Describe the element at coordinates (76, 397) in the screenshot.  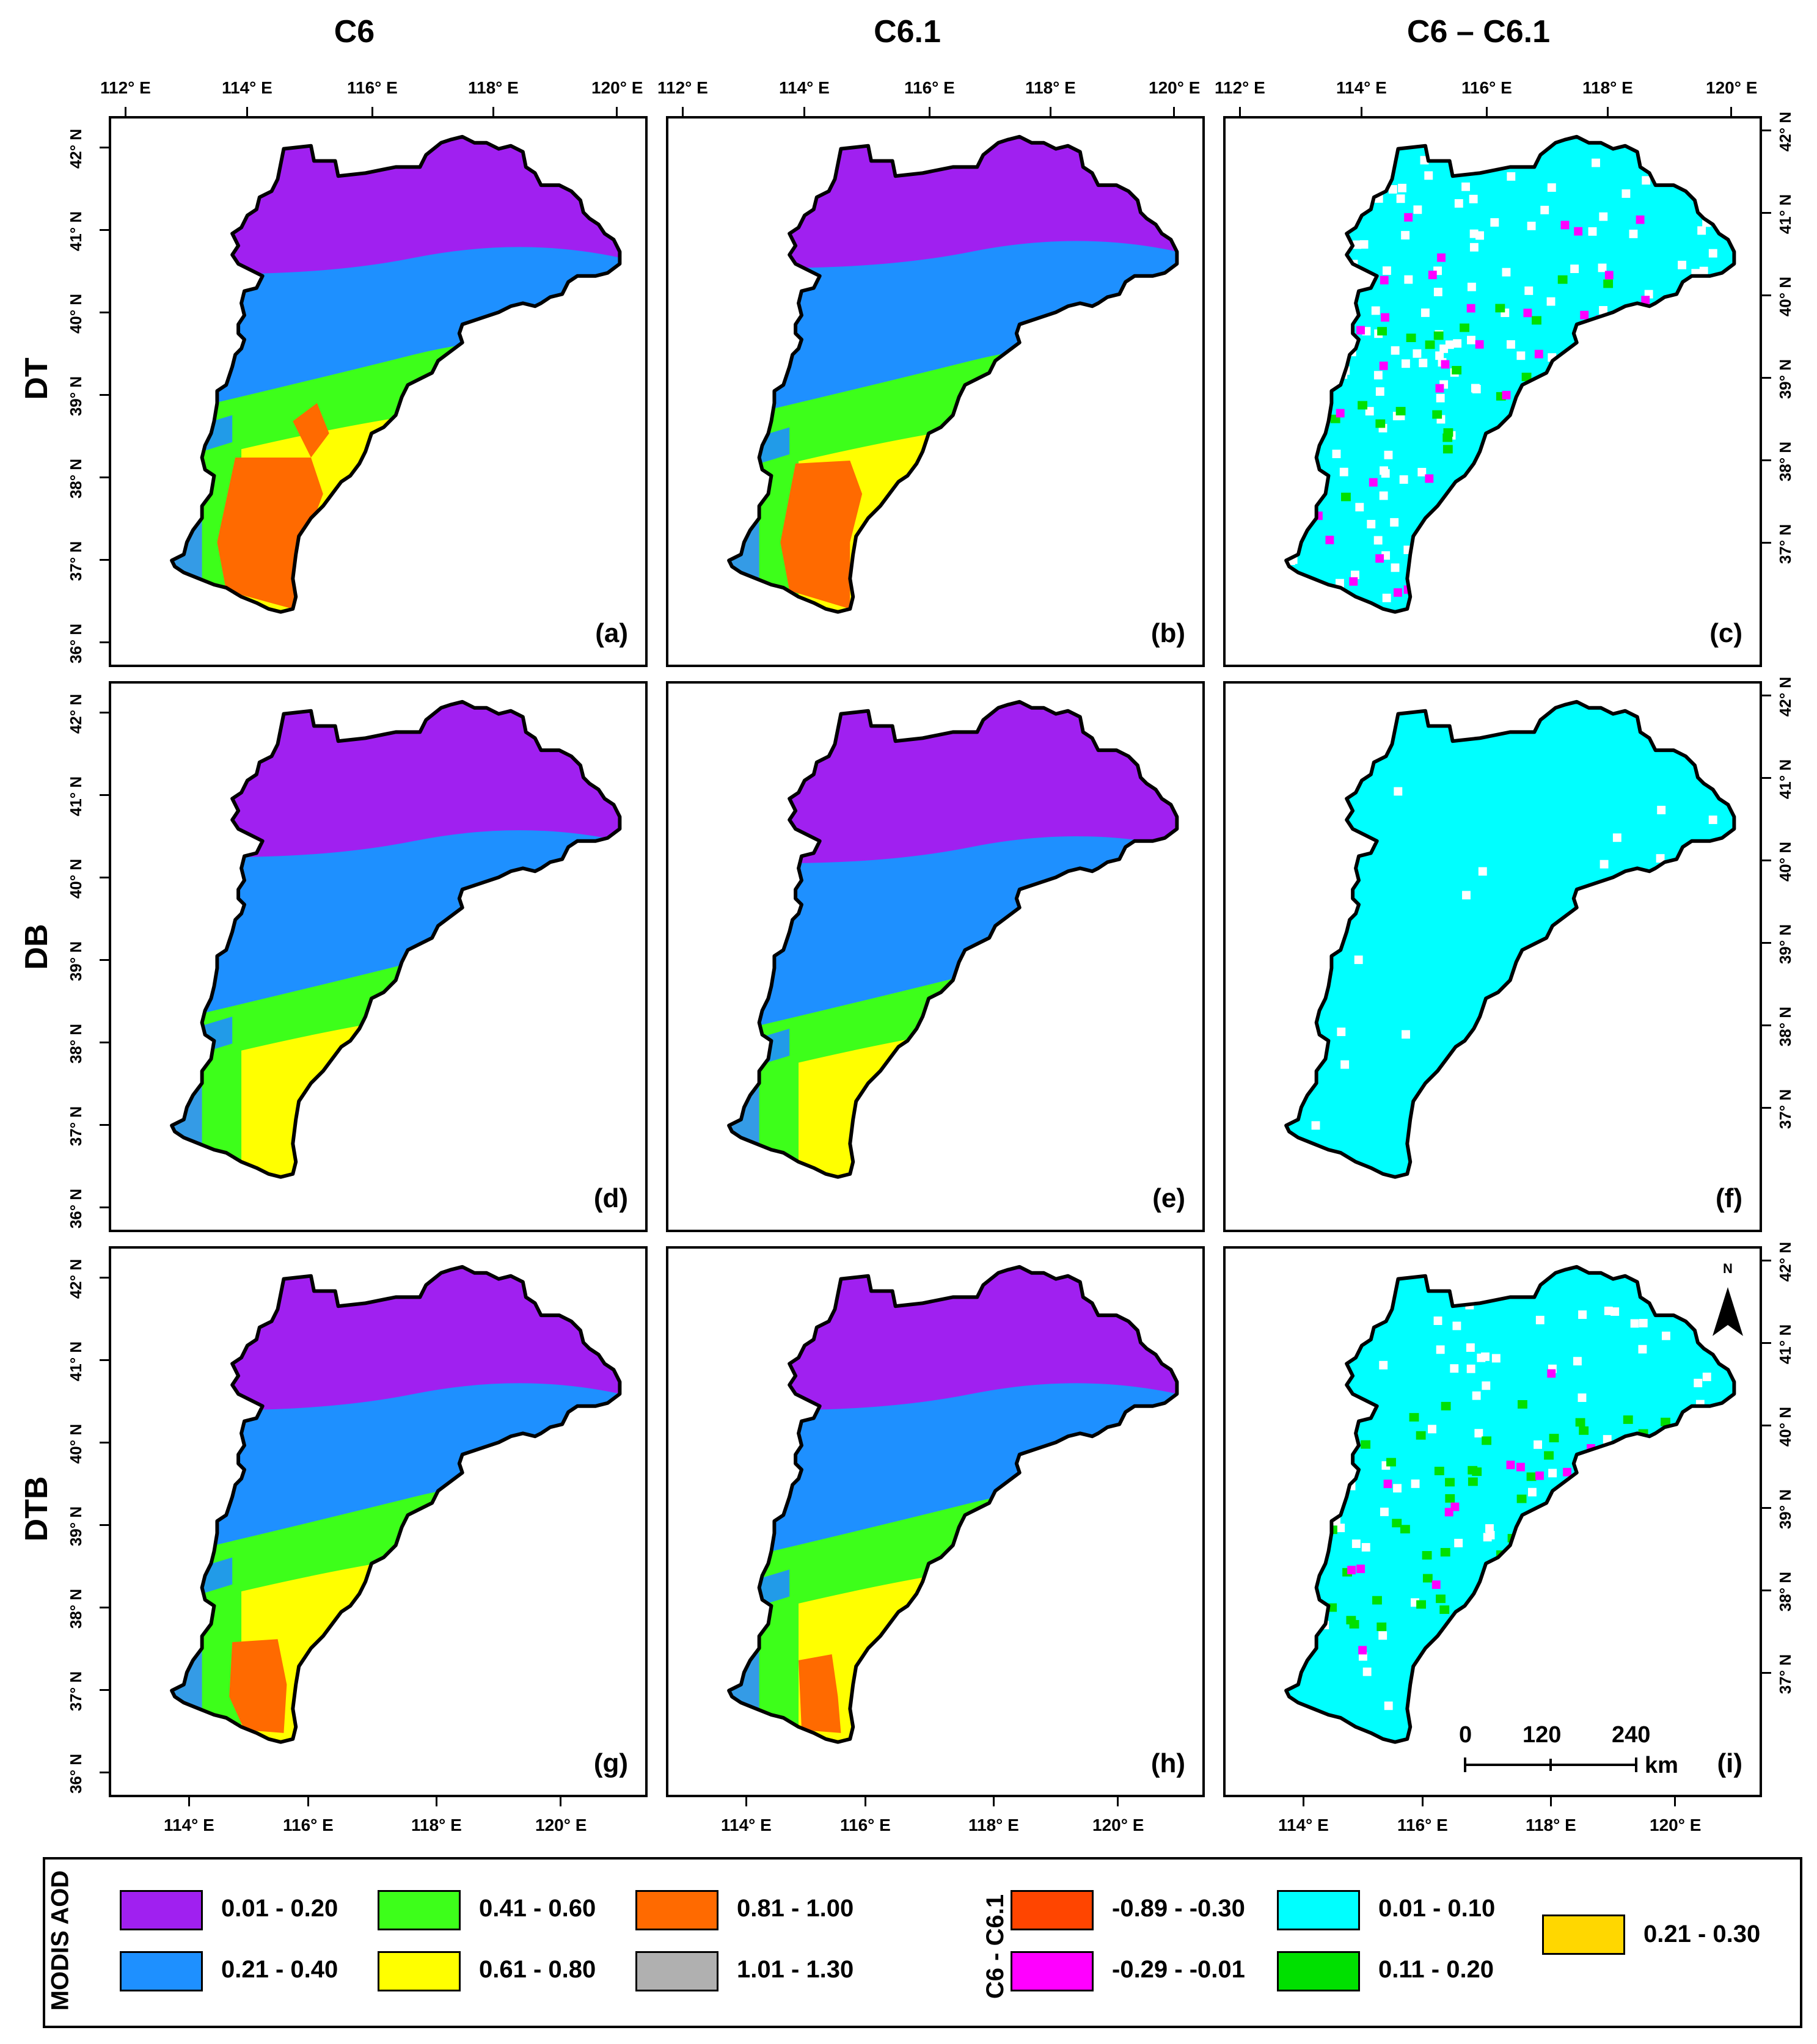
I see `lat-tick-left-0-3: 39° N` at that location.